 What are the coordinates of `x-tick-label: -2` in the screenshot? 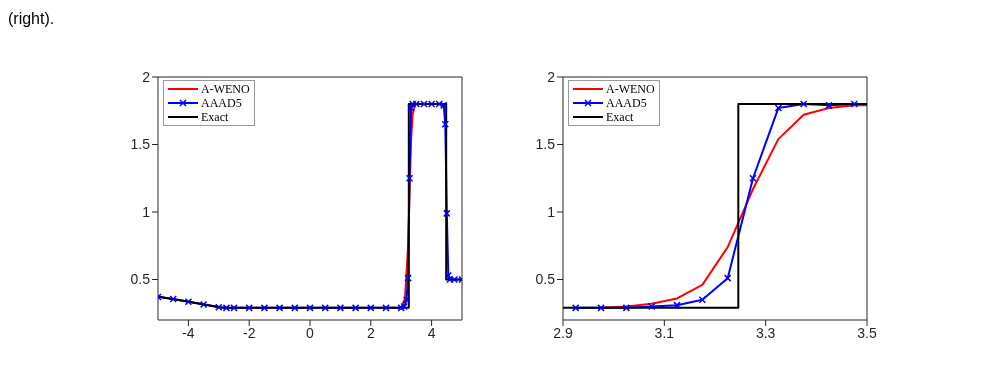 It's located at (249, 332).